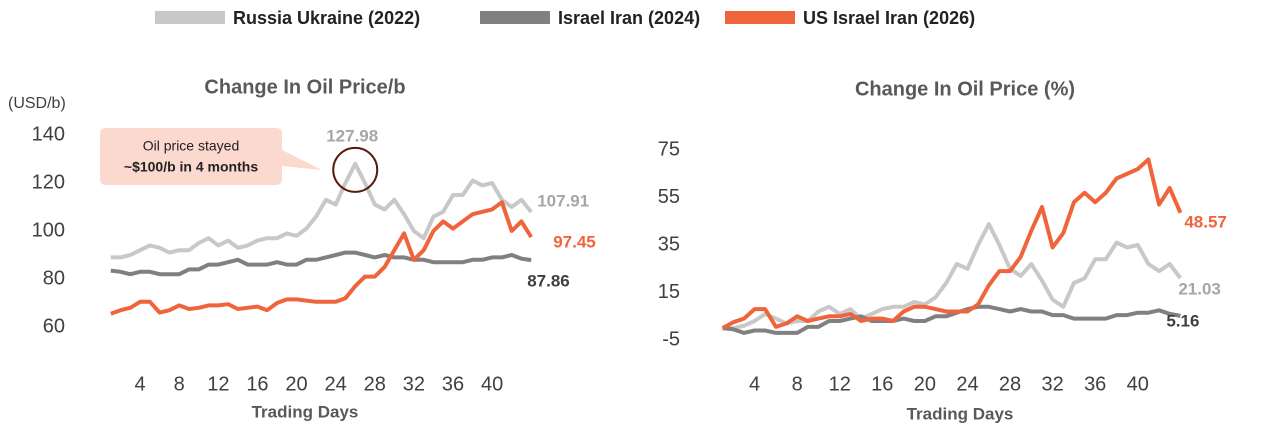 The height and width of the screenshot is (427, 1263). What do you see at coordinates (889, 18) in the screenshot?
I see `legend-label: US Israel Iran (2026)` at bounding box center [889, 18].